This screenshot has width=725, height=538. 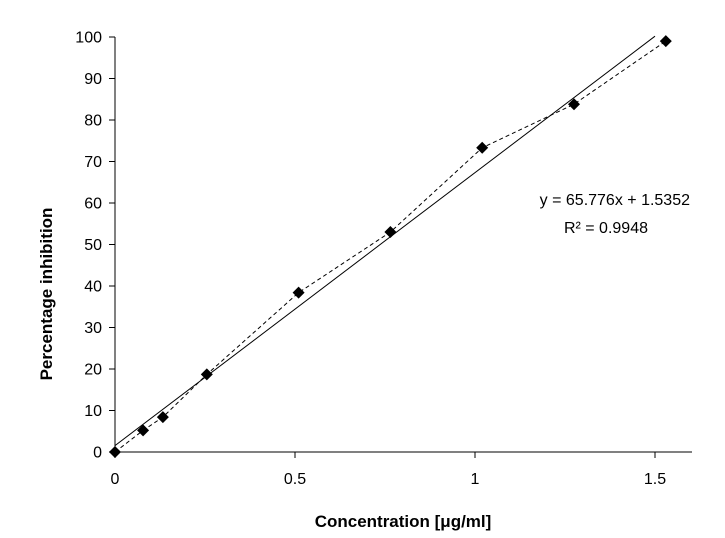 I want to click on x-tick-label: 0, so click(x=115, y=479).